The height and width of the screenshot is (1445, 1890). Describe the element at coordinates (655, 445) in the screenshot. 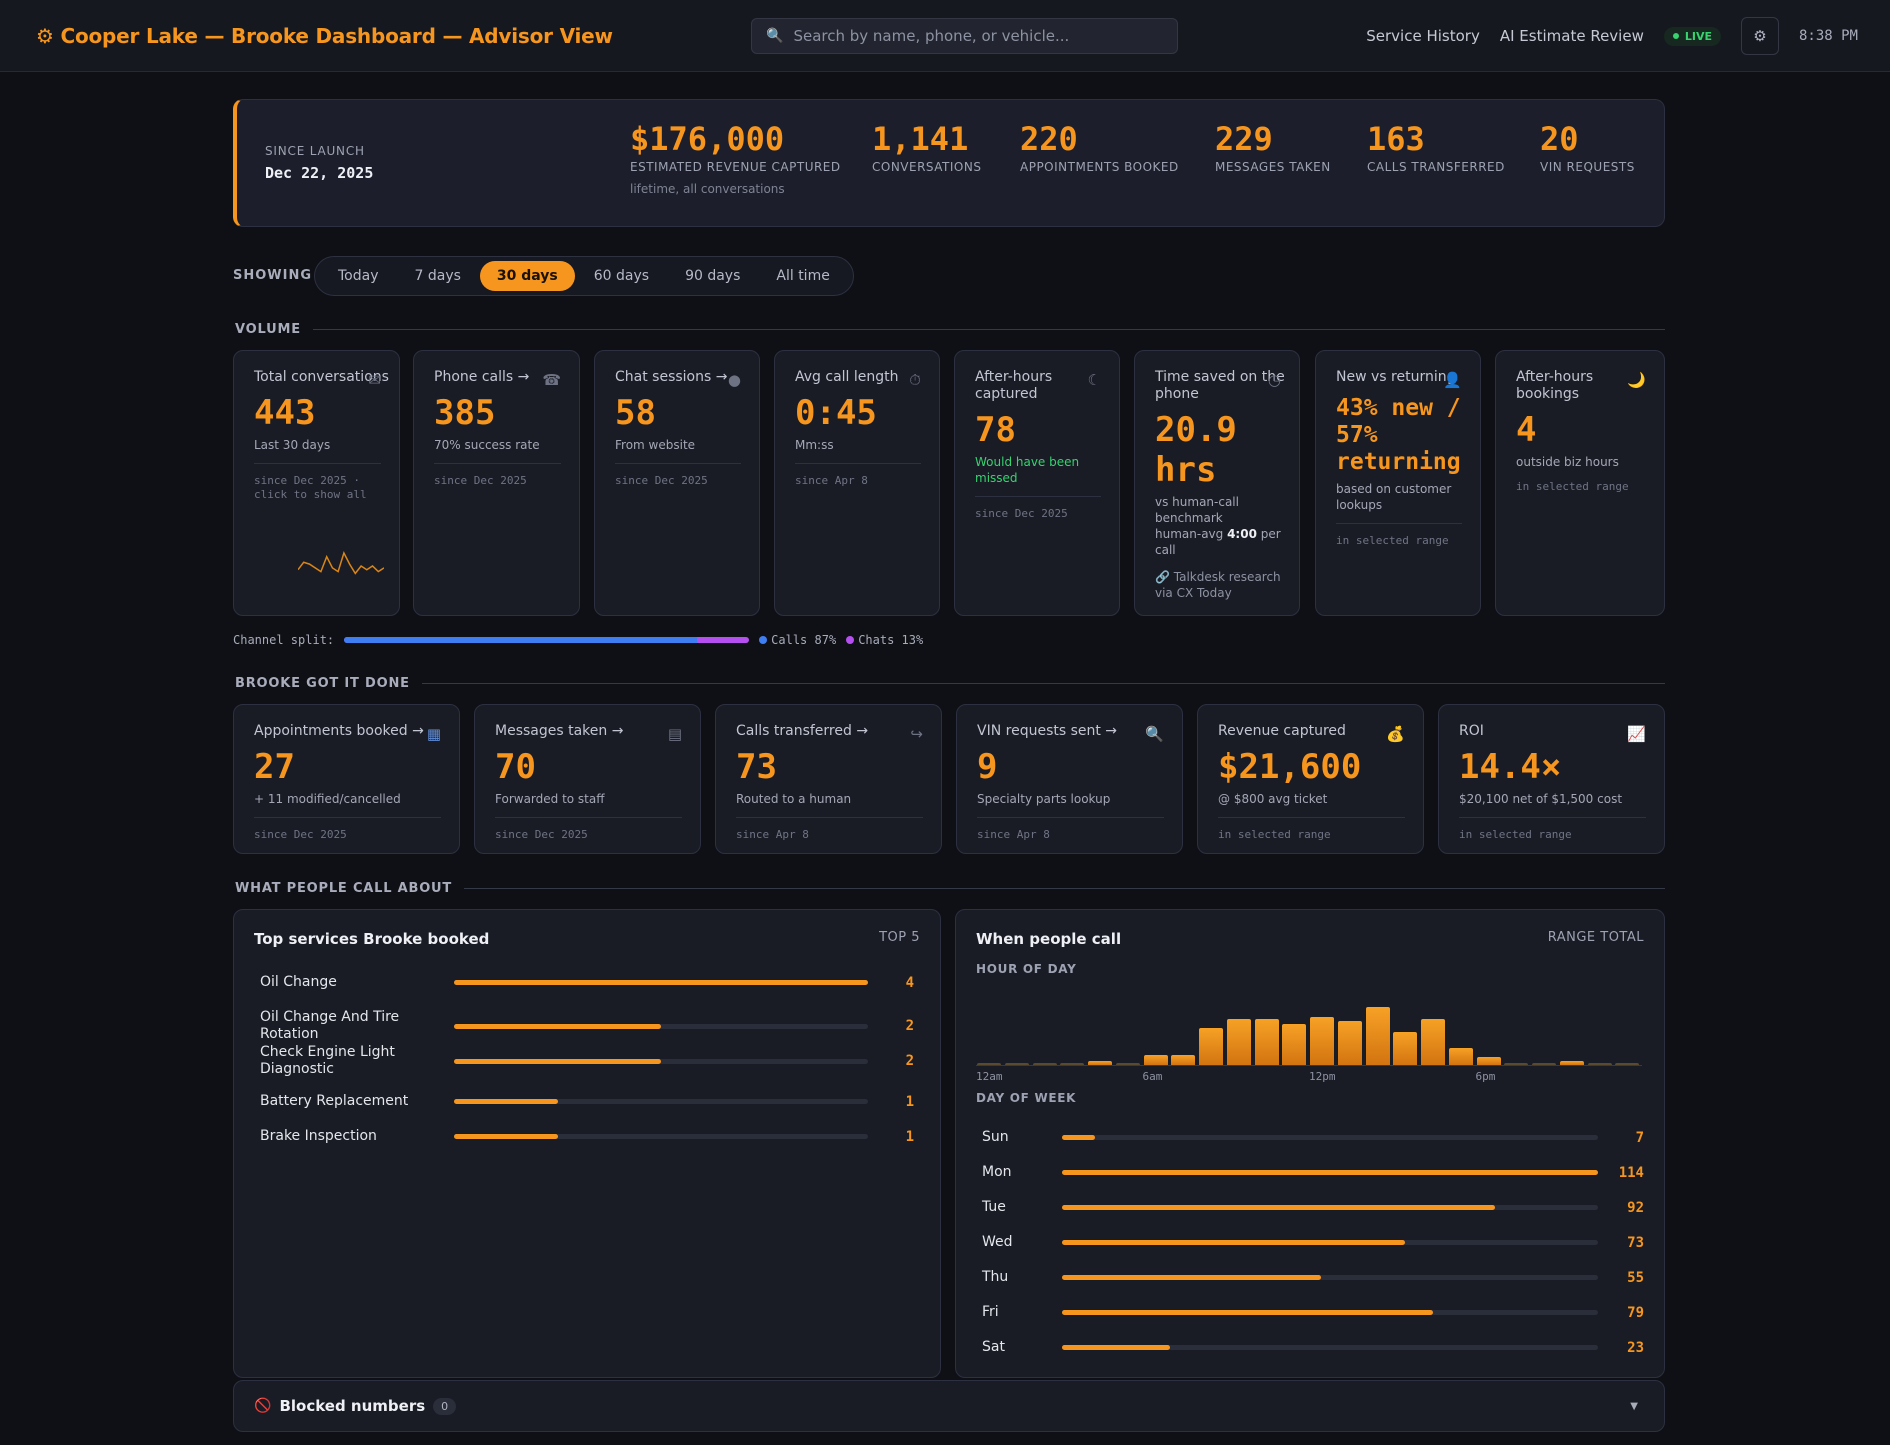

I see `card-subtitle: From website` at that location.